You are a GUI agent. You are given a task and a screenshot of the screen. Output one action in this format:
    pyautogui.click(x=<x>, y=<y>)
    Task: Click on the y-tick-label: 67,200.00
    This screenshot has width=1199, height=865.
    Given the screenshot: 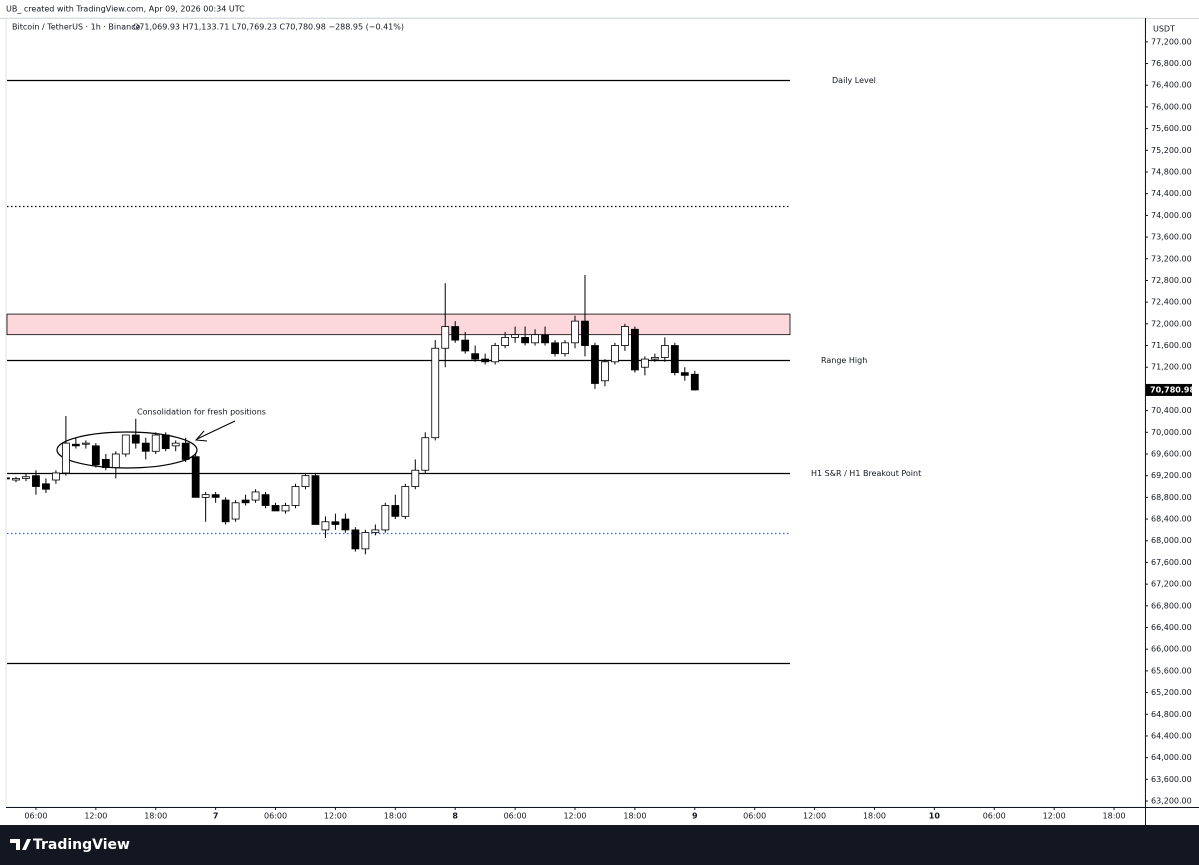 What is the action you would take?
    pyautogui.click(x=1171, y=584)
    